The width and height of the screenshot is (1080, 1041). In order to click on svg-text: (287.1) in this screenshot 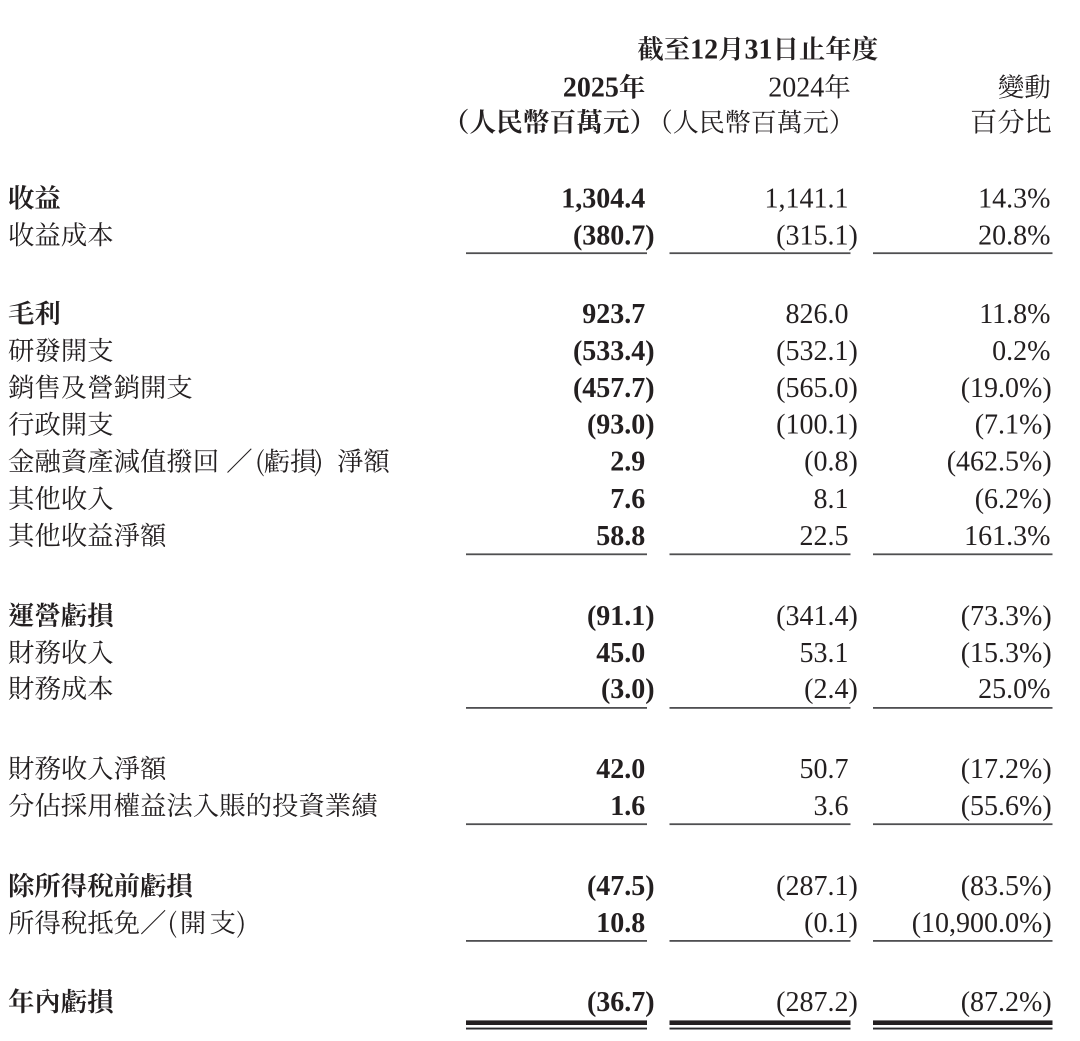, I will do `click(817, 886)`.